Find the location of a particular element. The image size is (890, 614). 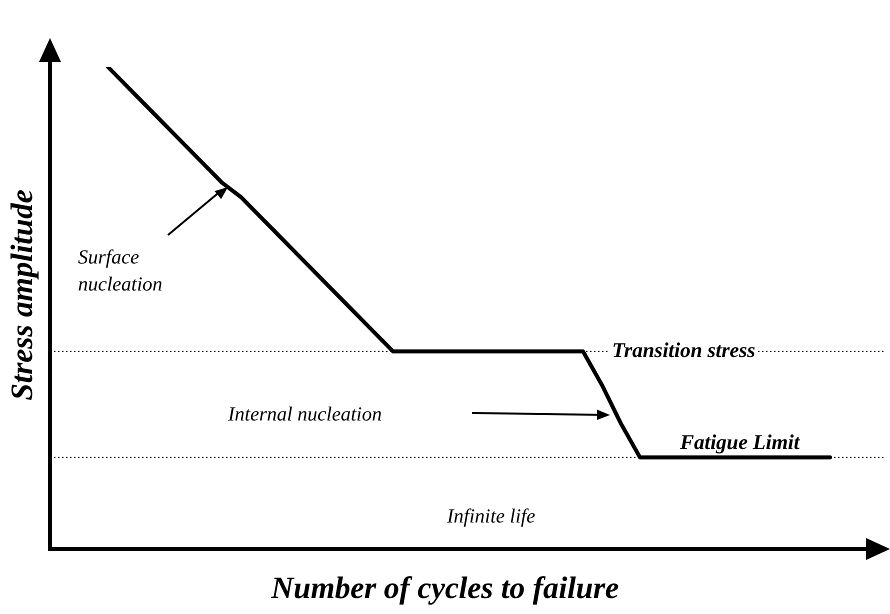

annotation: Infinite life is located at coordinates (491, 516).